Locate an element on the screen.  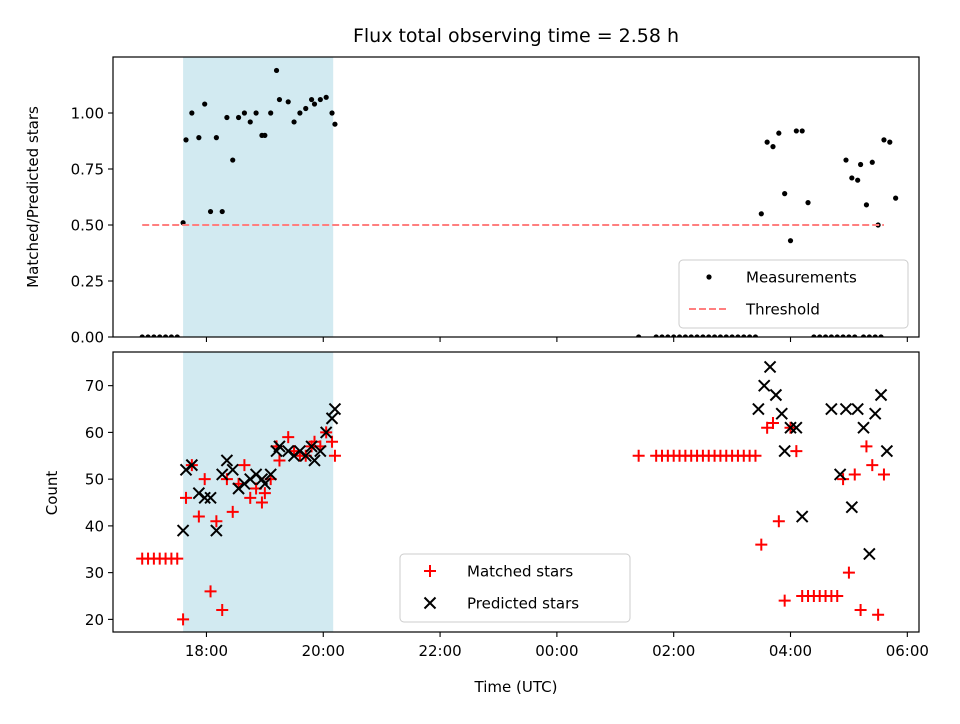
legend-swatch is located at coordinates (430, 571).